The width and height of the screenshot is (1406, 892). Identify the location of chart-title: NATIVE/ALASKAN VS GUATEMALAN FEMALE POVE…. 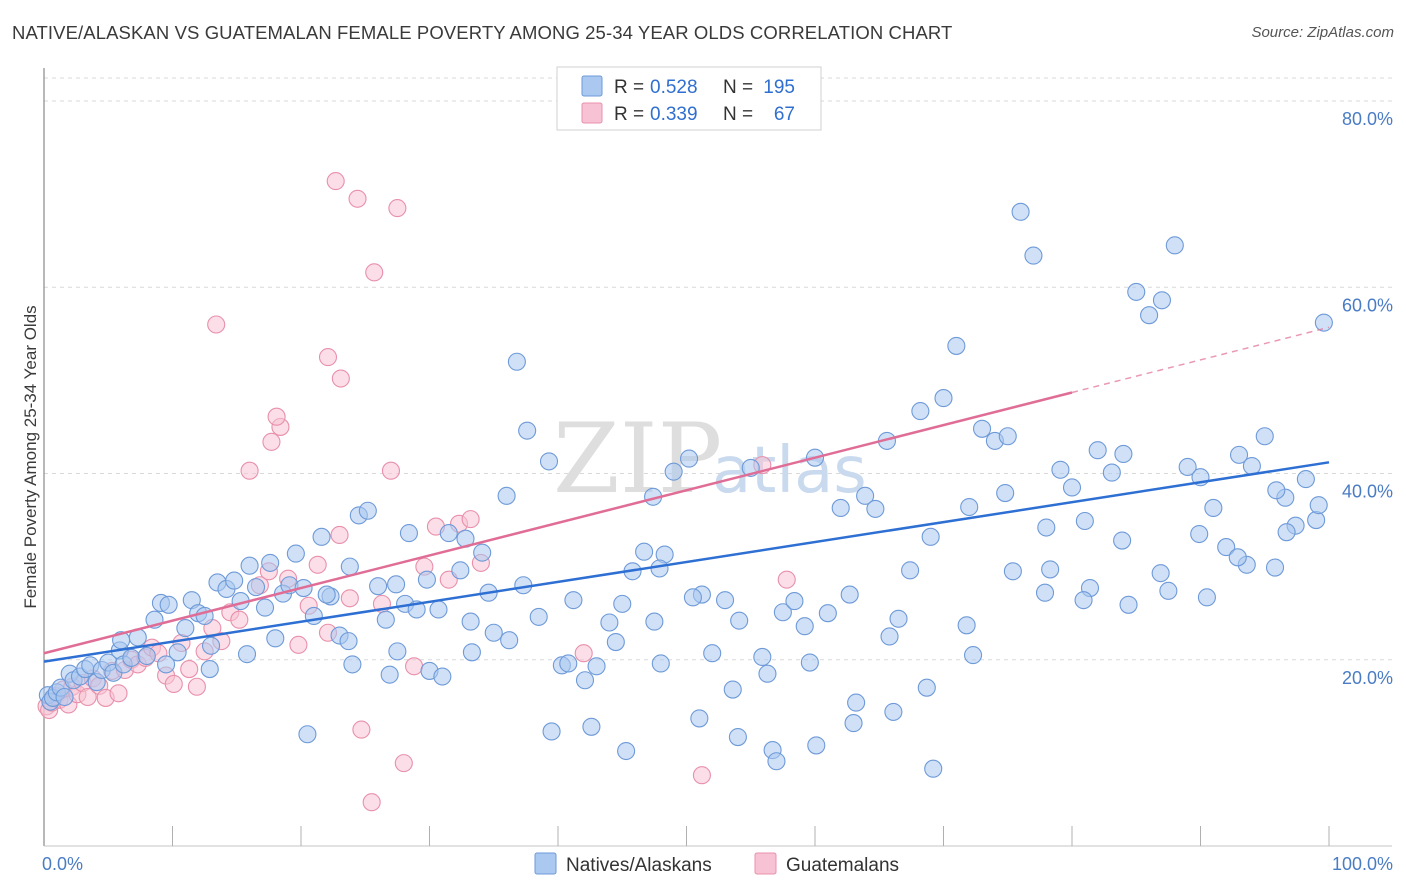
(482, 32).